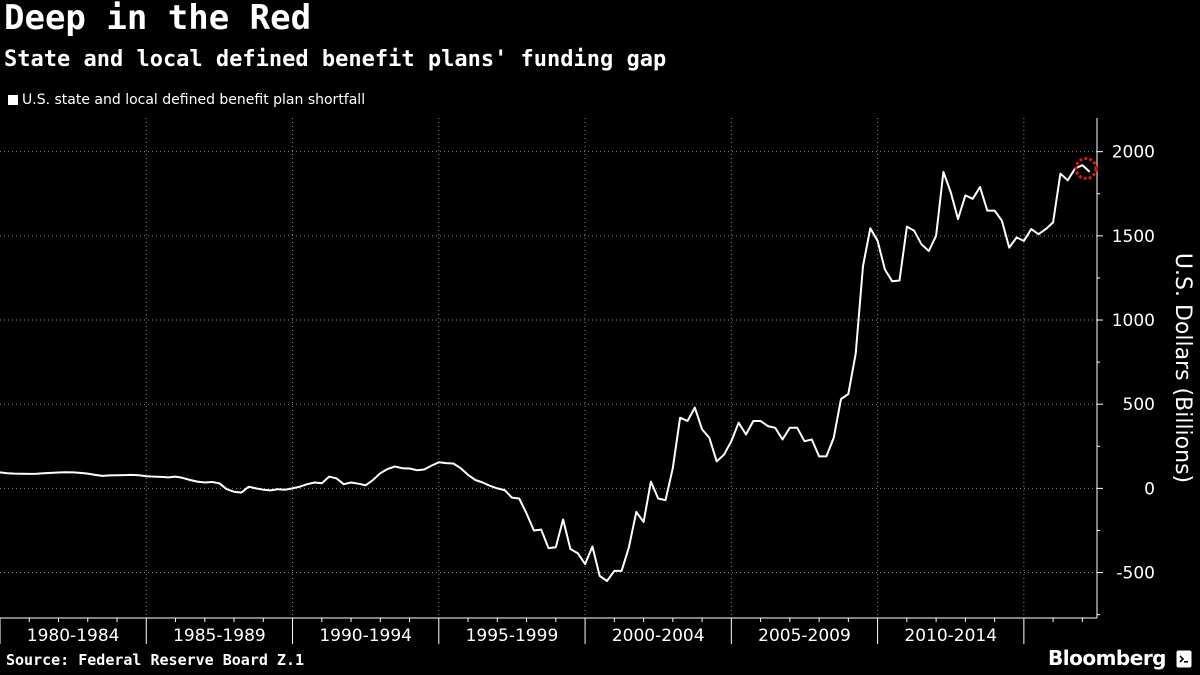  I want to click on x-tick-label: 1980-1984, so click(73, 636).